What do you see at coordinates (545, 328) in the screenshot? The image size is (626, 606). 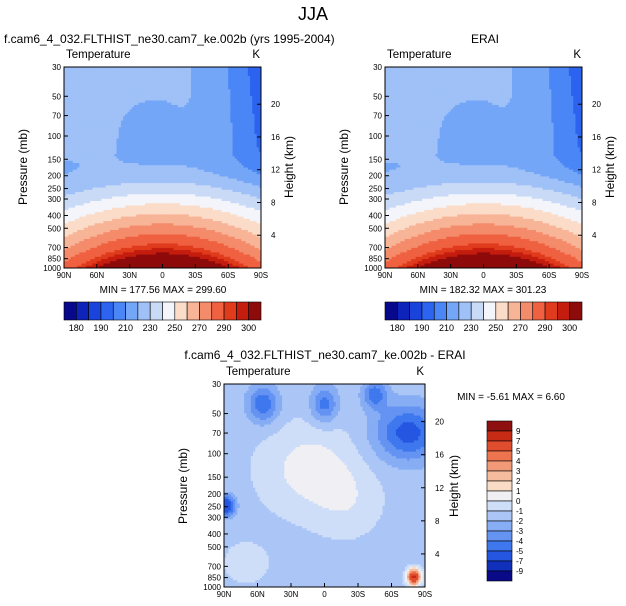 I see `colorbar-label: 290` at bounding box center [545, 328].